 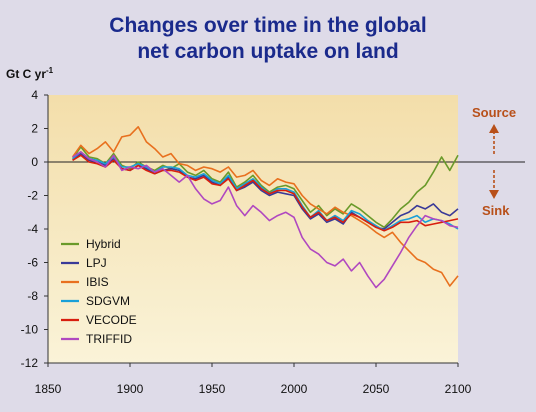 What do you see at coordinates (48, 389) in the screenshot?
I see `x-tick-label: 1850` at bounding box center [48, 389].